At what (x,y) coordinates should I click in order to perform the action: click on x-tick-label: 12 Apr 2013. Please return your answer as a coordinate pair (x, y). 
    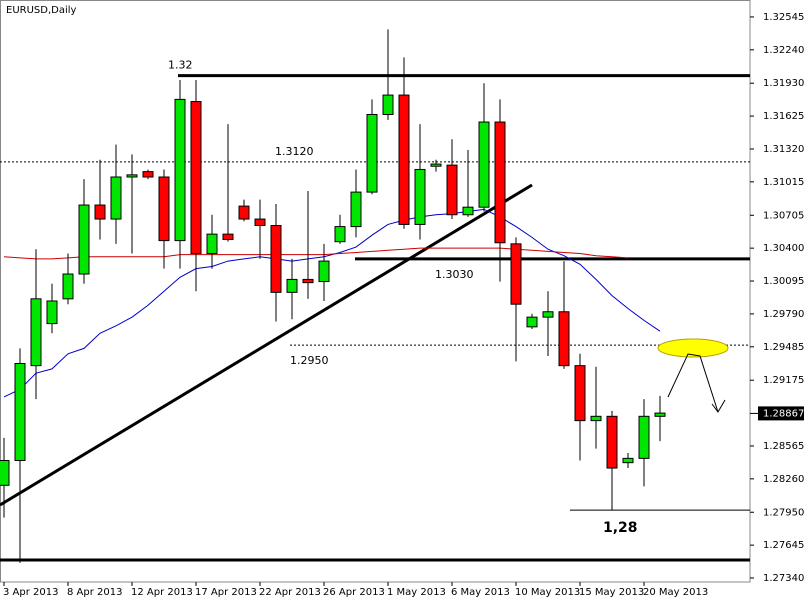
    Looking at the image, I should click on (162, 592).